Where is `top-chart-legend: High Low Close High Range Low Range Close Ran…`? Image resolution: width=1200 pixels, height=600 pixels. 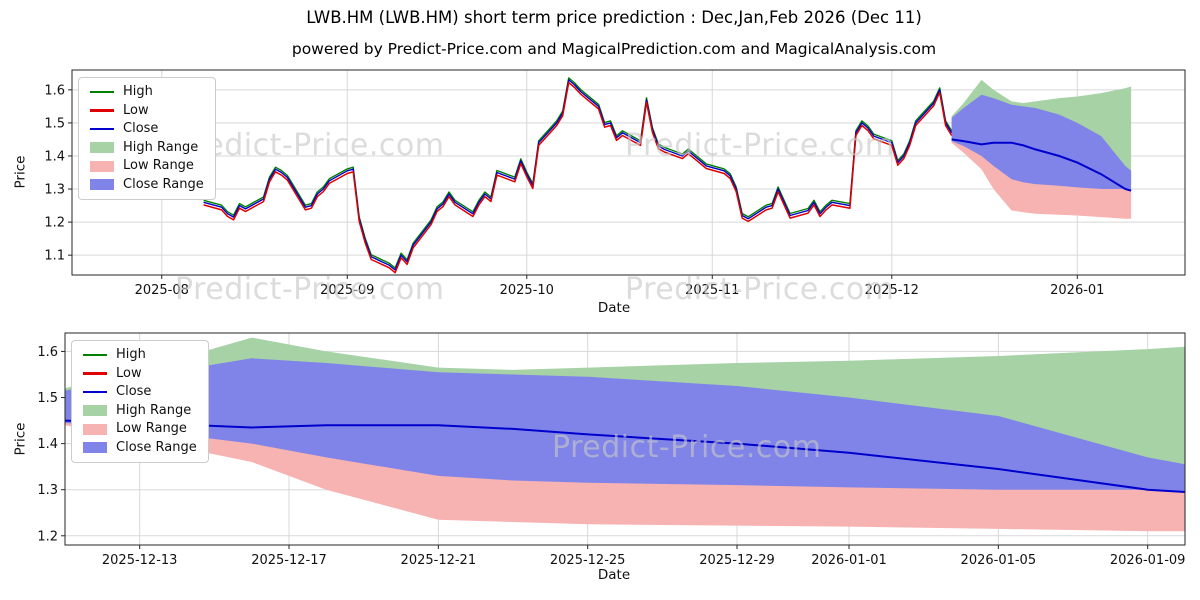
top-chart-legend: High Low Close High Range Low Range Close Ran… is located at coordinates (147, 138).